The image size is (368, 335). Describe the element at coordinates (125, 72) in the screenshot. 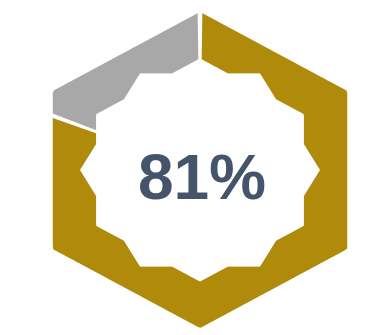

I see `remaining-segment` at that location.